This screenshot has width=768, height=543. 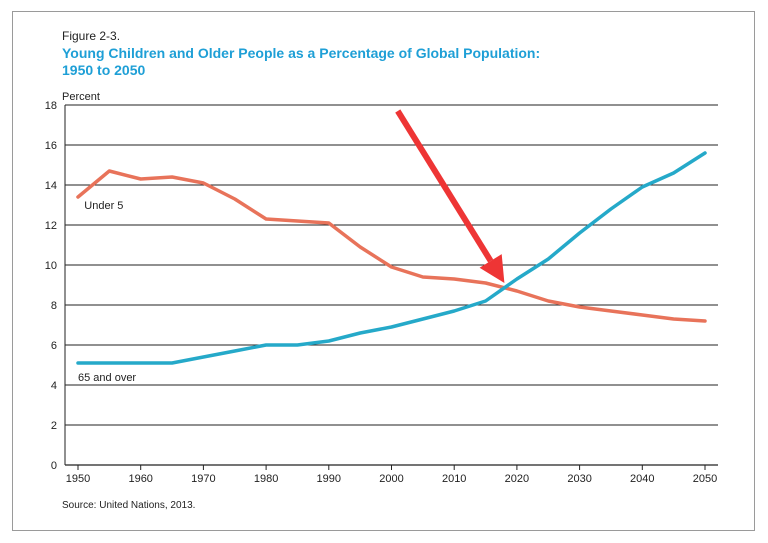 I want to click on y-tick-label-8: 8, so click(x=54, y=306).